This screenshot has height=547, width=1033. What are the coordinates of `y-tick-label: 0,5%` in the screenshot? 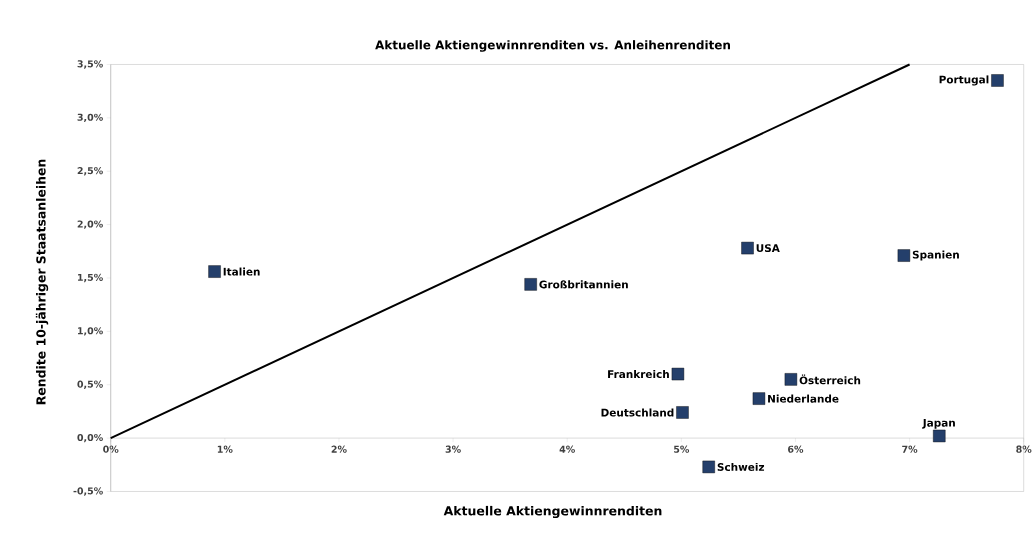 It's located at (90, 384).